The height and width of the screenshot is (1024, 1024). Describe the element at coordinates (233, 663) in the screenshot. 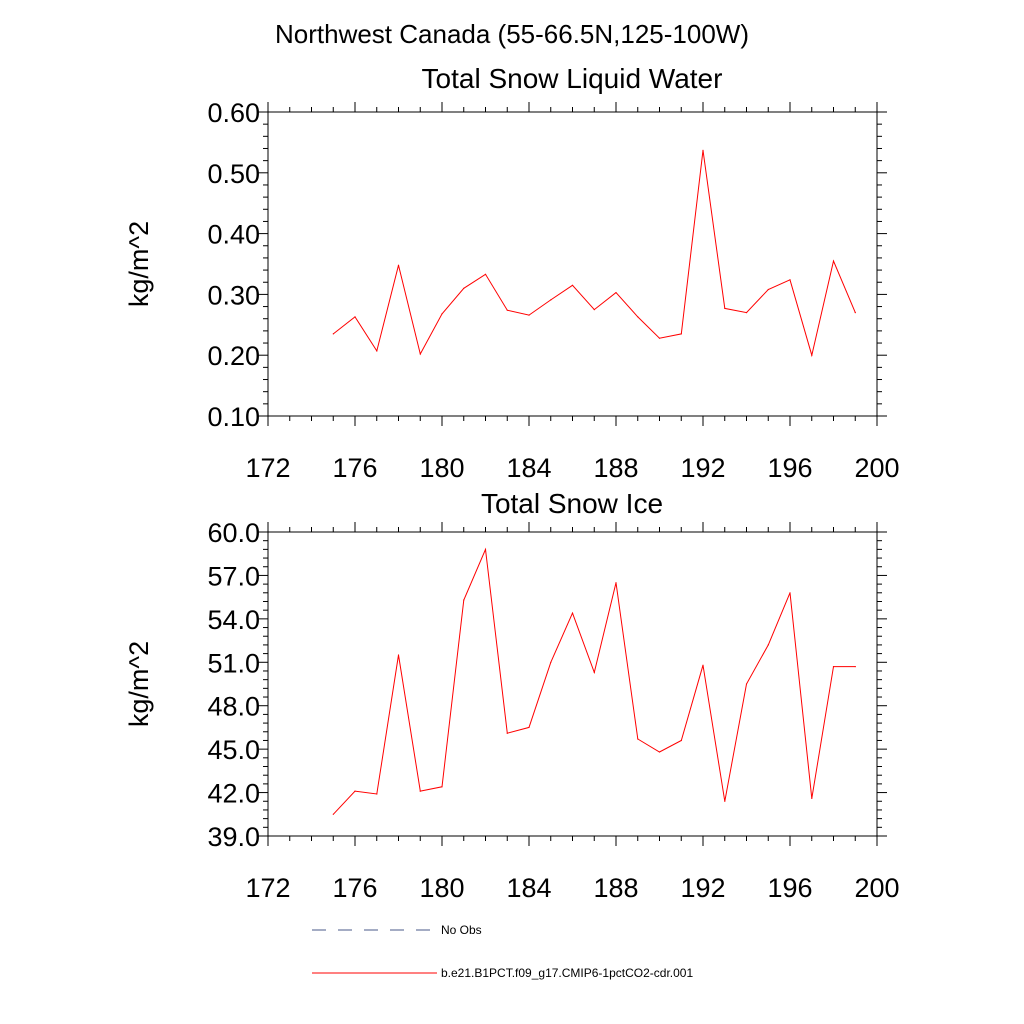

I see `y-tick-label: 51.0` at that location.